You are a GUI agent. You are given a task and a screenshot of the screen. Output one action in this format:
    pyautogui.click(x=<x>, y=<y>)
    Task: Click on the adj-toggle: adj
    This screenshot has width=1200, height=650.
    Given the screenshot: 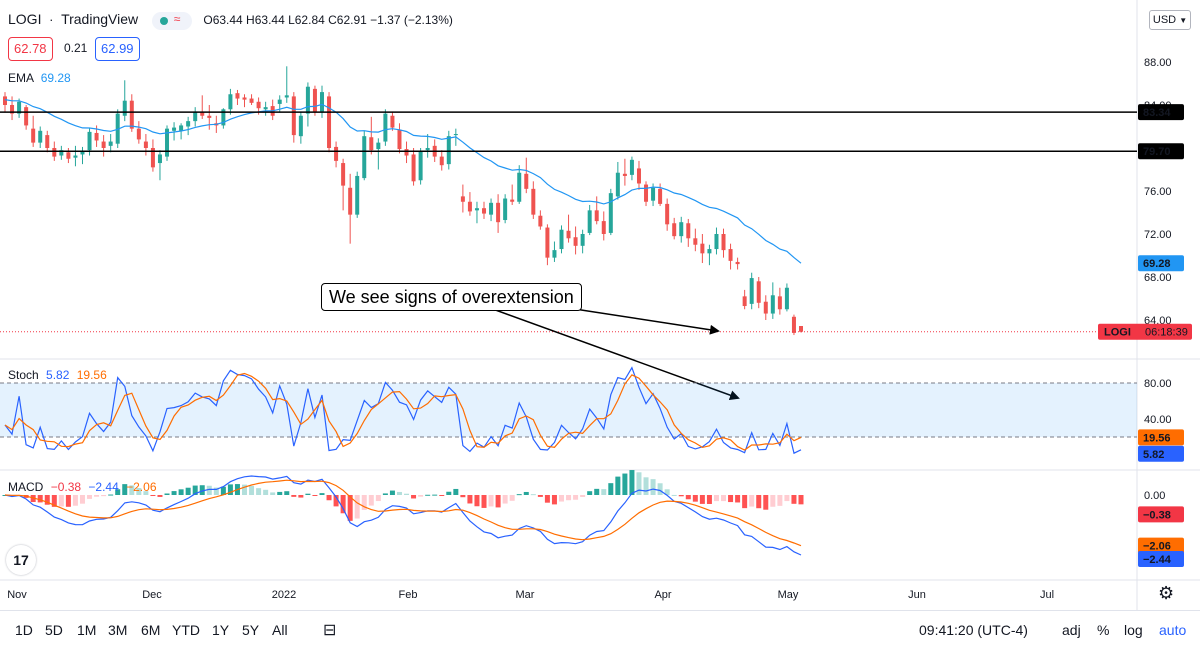 What is the action you would take?
    pyautogui.click(x=1071, y=630)
    